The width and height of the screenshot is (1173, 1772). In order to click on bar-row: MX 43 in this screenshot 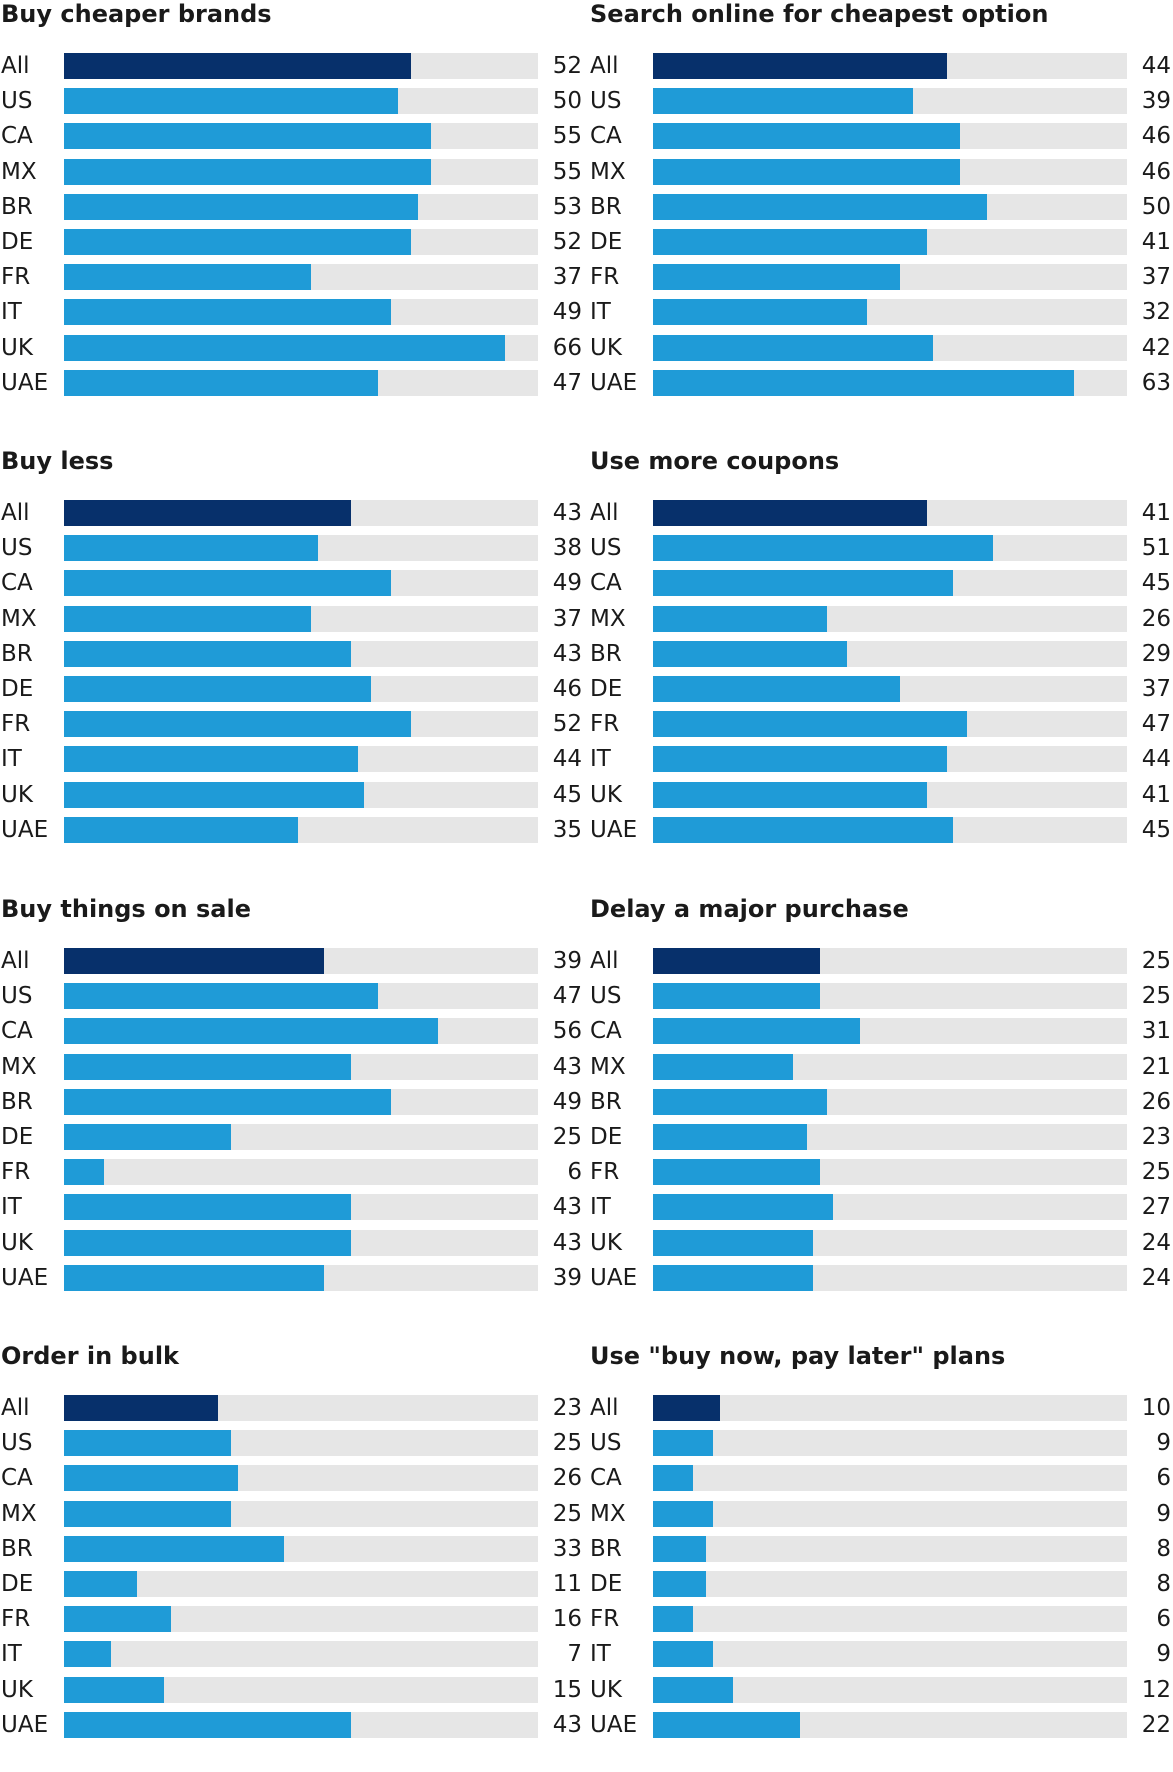, I will do `click(294, 1066)`.